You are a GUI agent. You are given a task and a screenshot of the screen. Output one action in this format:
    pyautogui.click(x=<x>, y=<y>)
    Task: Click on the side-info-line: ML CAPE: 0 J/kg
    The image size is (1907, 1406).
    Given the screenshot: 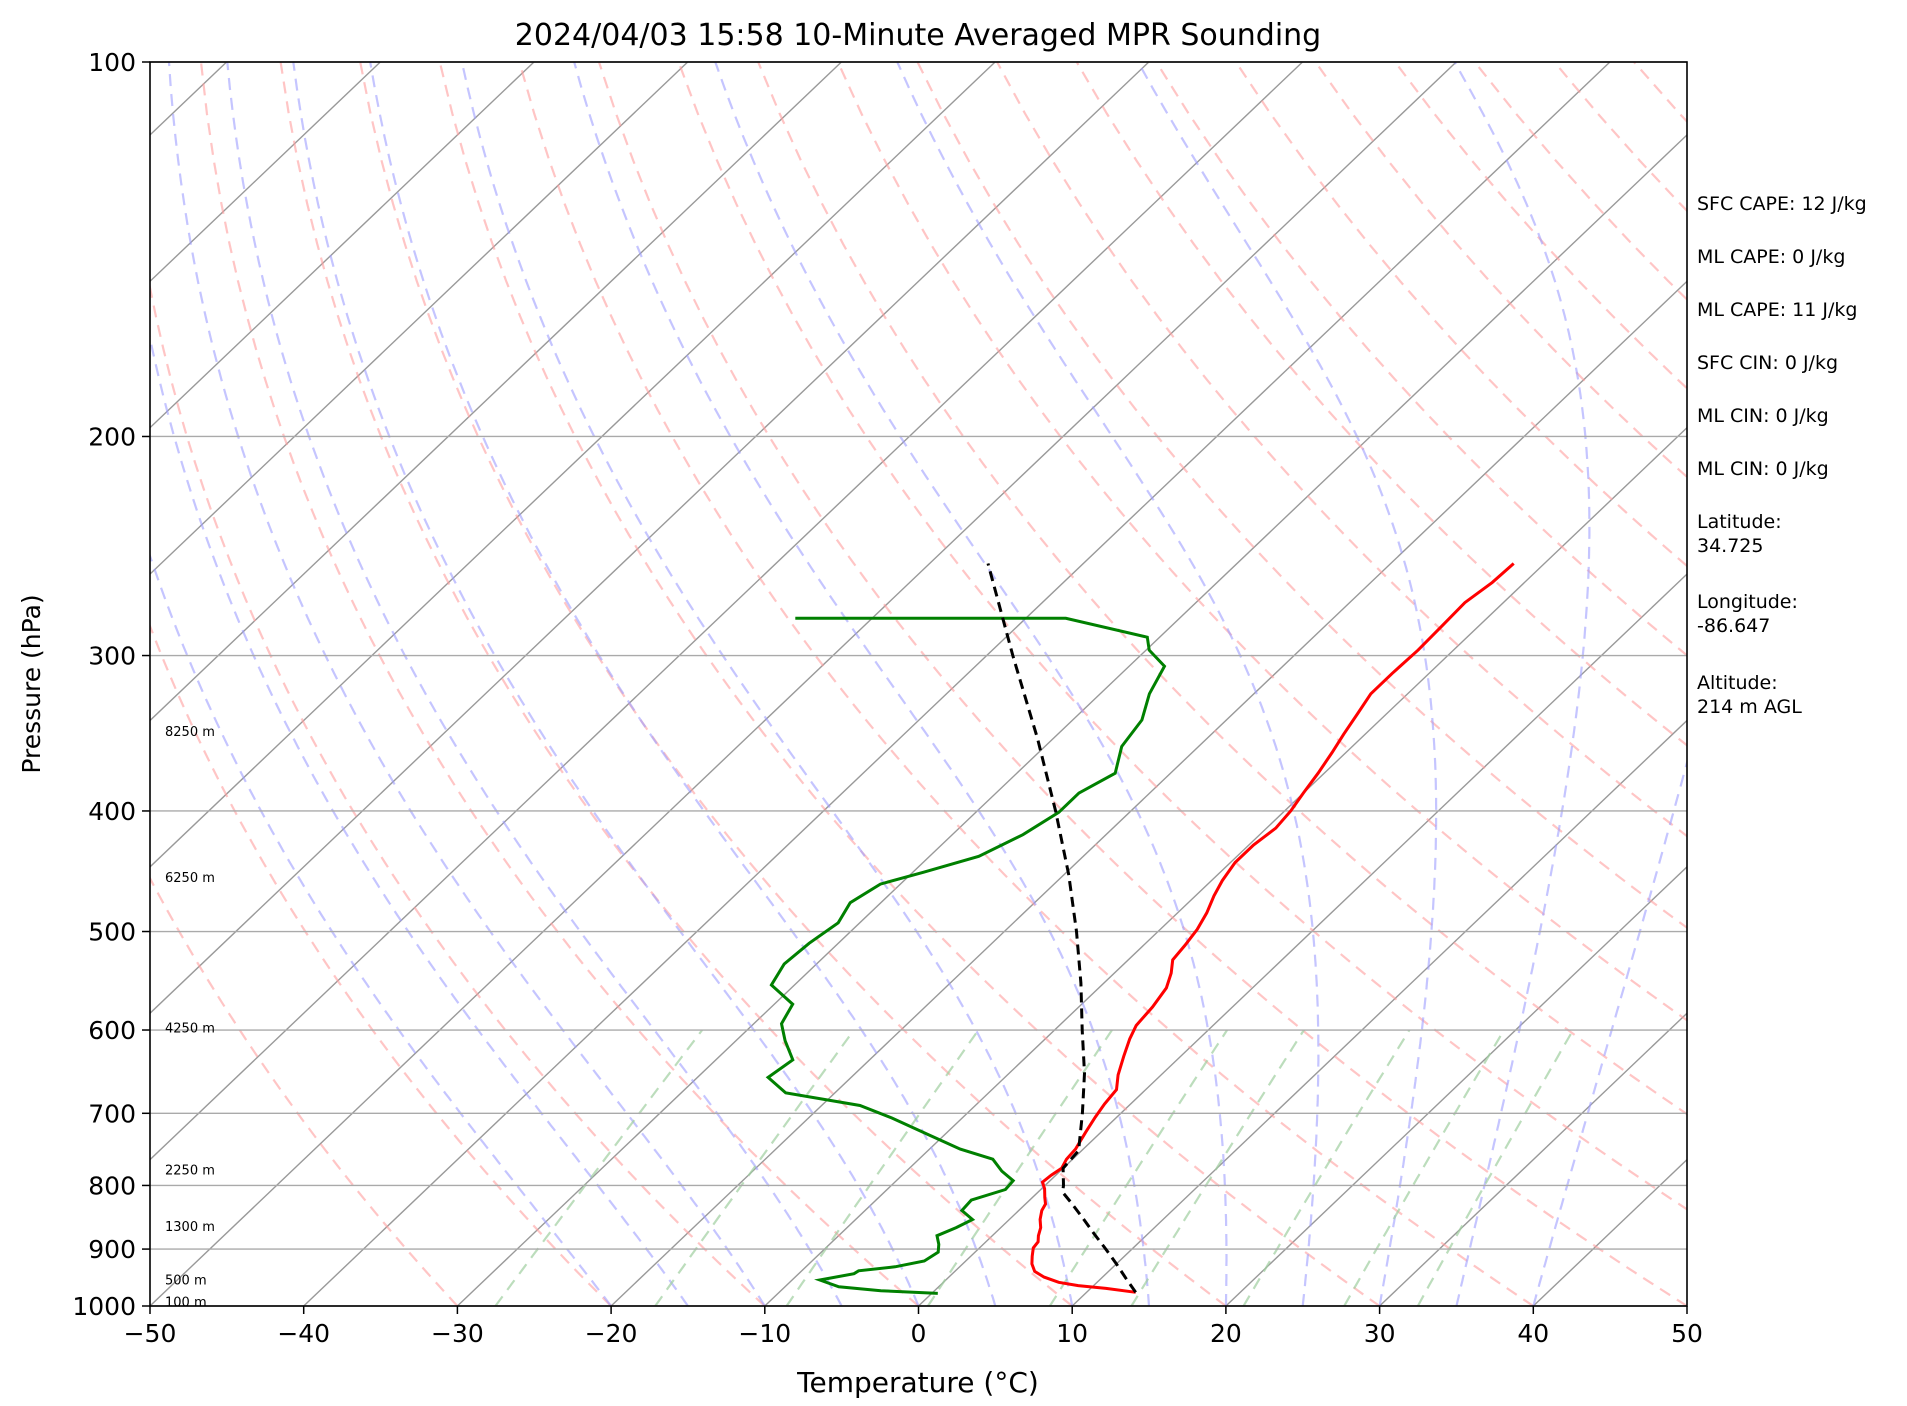 What is the action you would take?
    pyautogui.click(x=1771, y=257)
    